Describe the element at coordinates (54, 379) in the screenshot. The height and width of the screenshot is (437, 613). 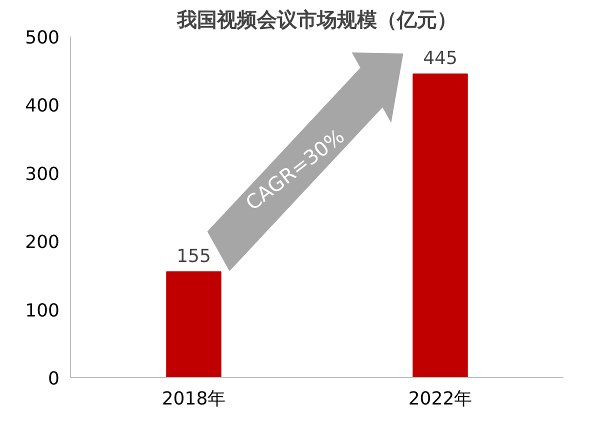
I see `y-tick-label: 0` at that location.